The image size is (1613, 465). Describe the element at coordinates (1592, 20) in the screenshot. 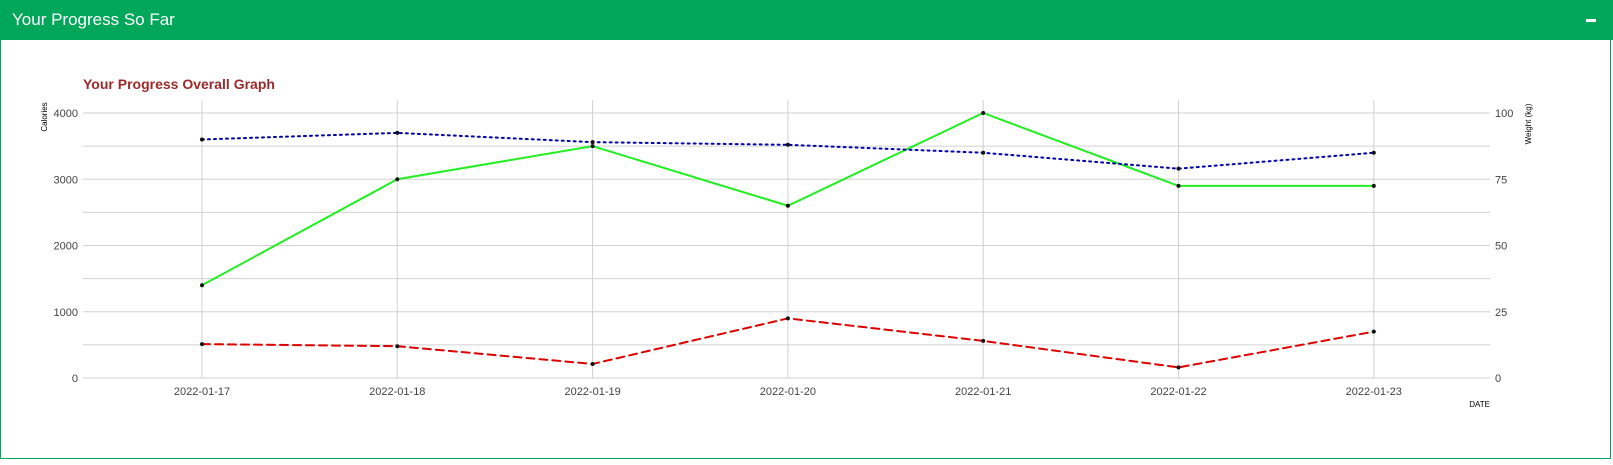

I see `minus-icon` at that location.